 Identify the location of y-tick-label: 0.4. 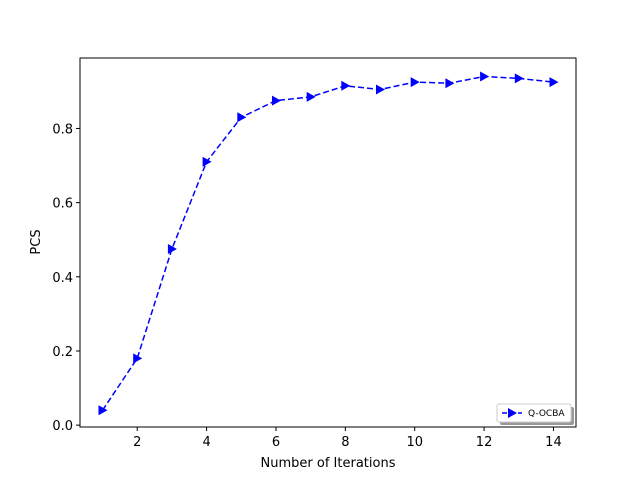
(62, 278).